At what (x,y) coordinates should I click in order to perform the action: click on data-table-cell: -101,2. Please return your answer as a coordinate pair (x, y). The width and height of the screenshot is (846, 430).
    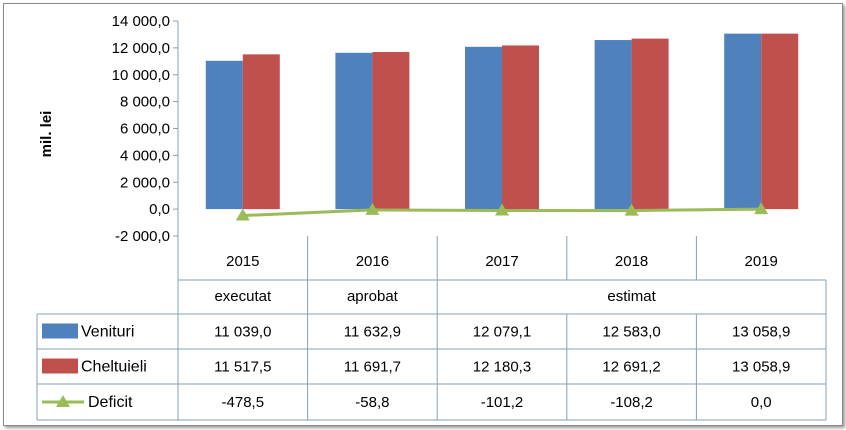
    Looking at the image, I should click on (502, 402).